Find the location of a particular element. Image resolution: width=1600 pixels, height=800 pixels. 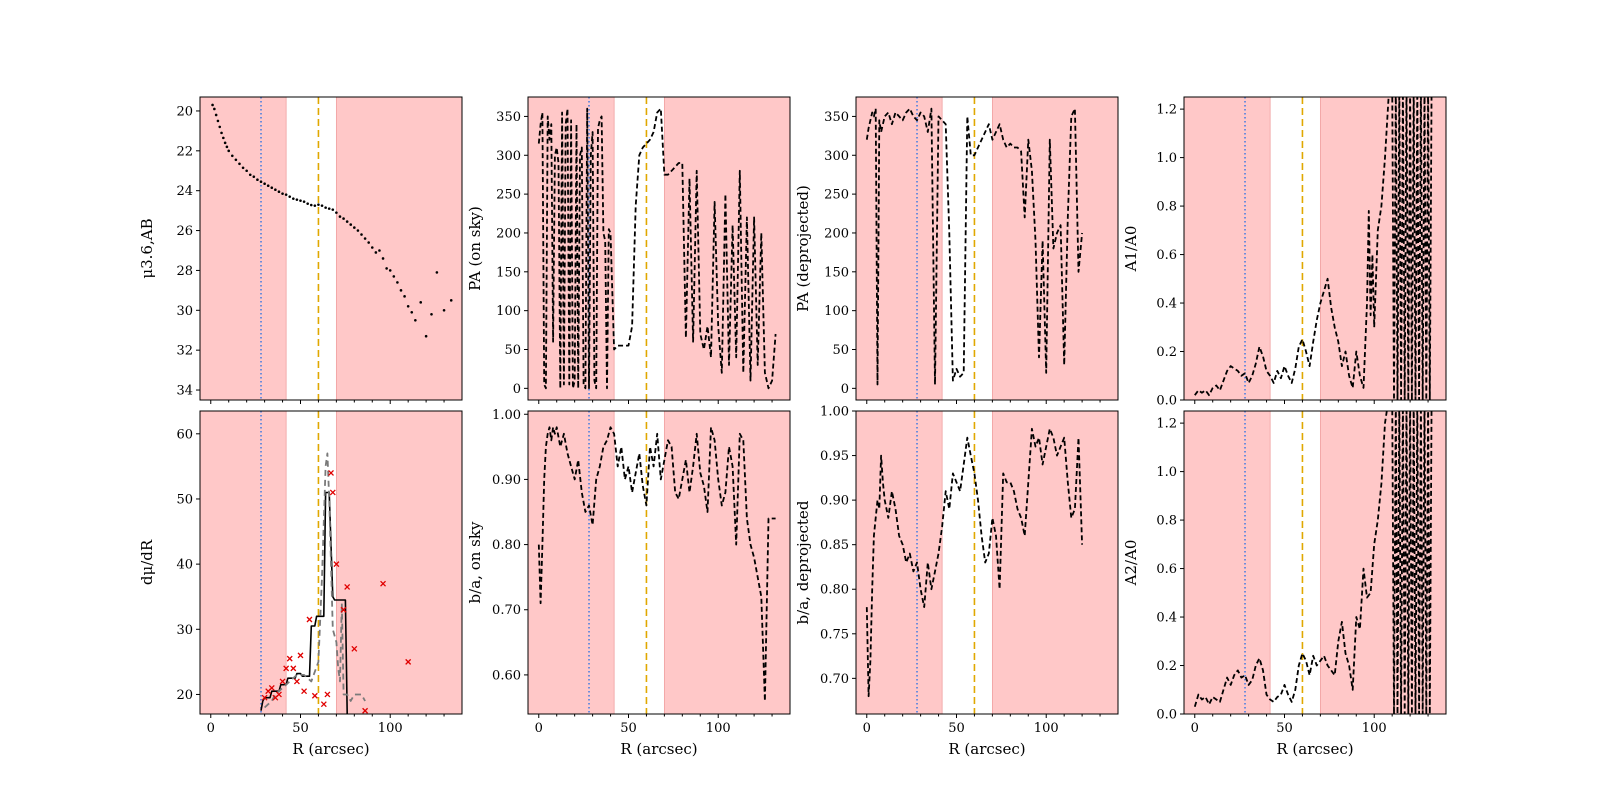

y-tick-label: 22 is located at coordinates (184, 151).